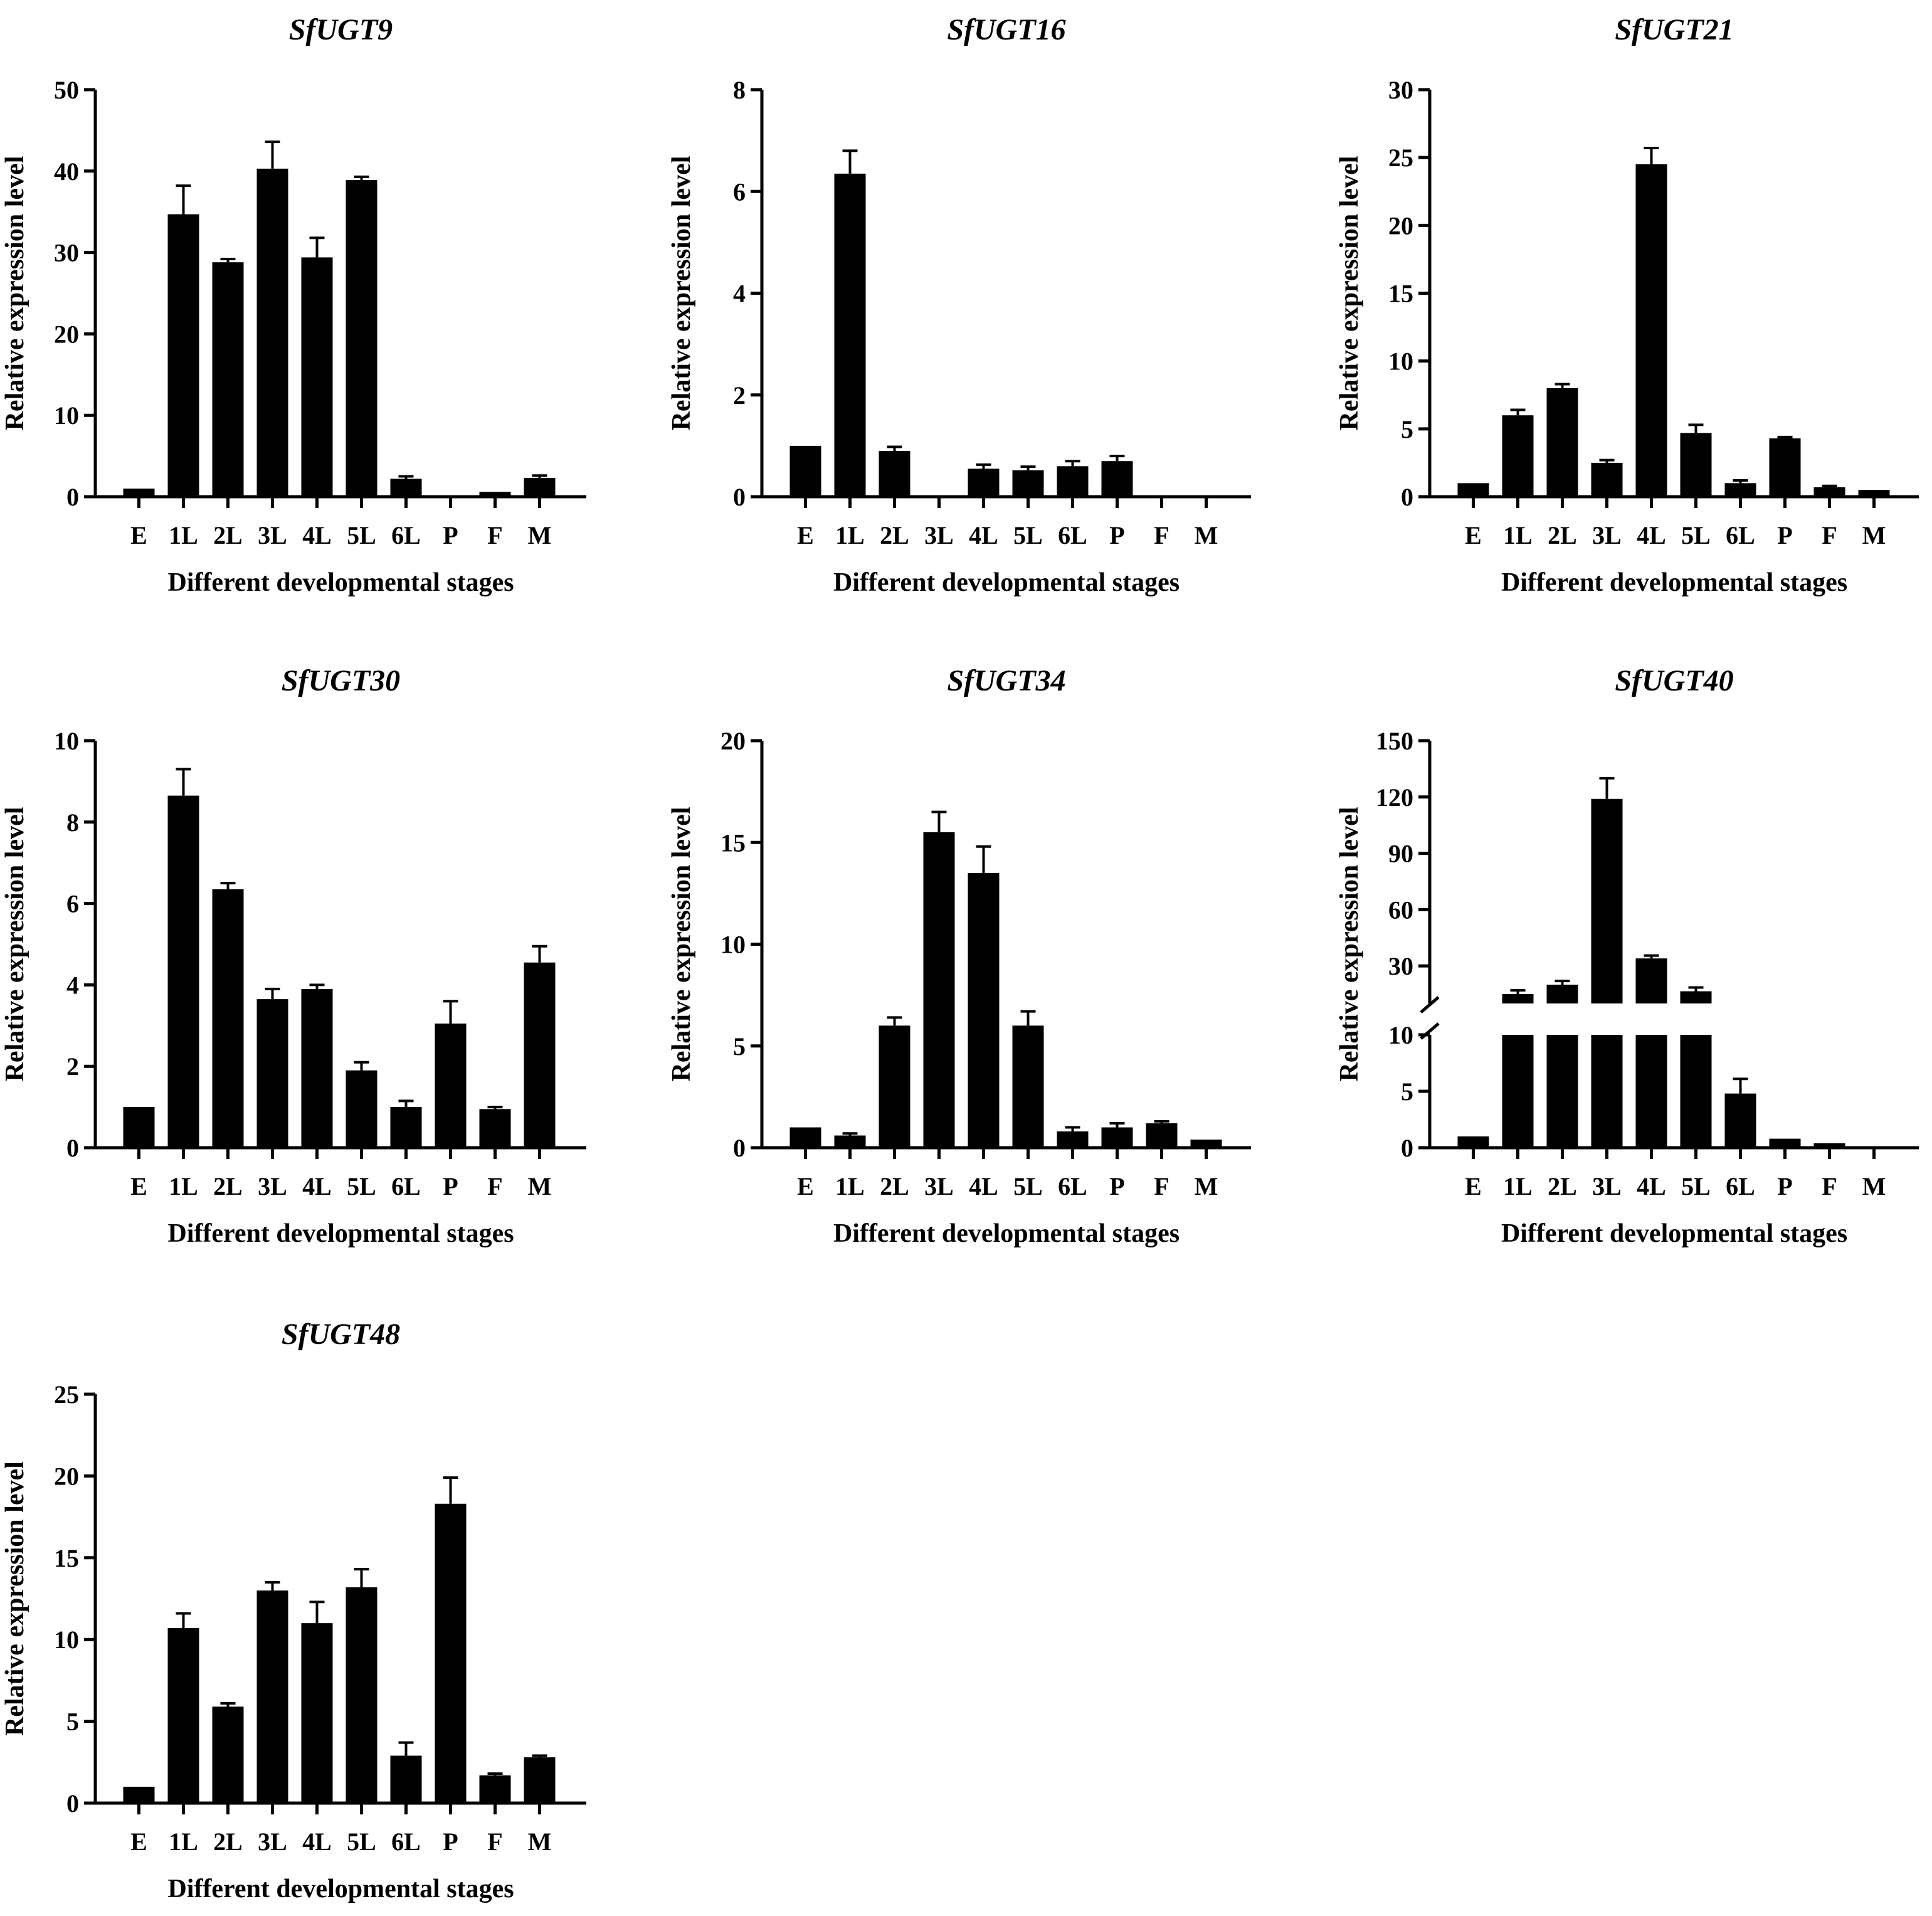 The height and width of the screenshot is (1916, 1932). Describe the element at coordinates (66, 253) in the screenshot. I see `y-tick-label: 30` at that location.